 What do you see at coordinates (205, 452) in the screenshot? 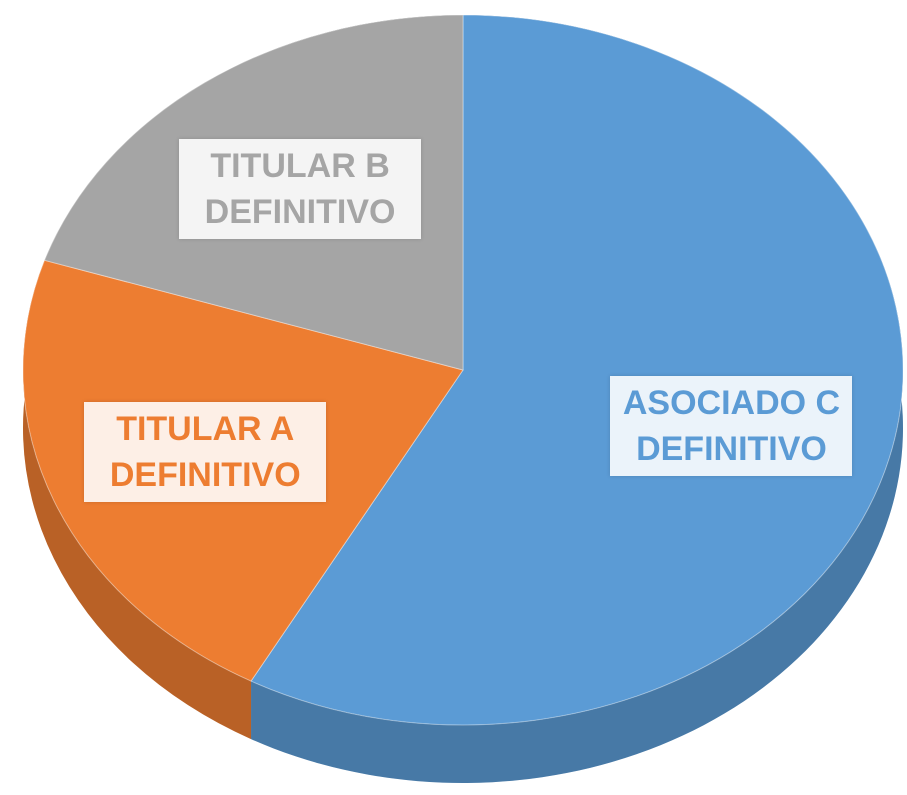
I see `slice-label: TITULAR A DEFINITIVO` at bounding box center [205, 452].